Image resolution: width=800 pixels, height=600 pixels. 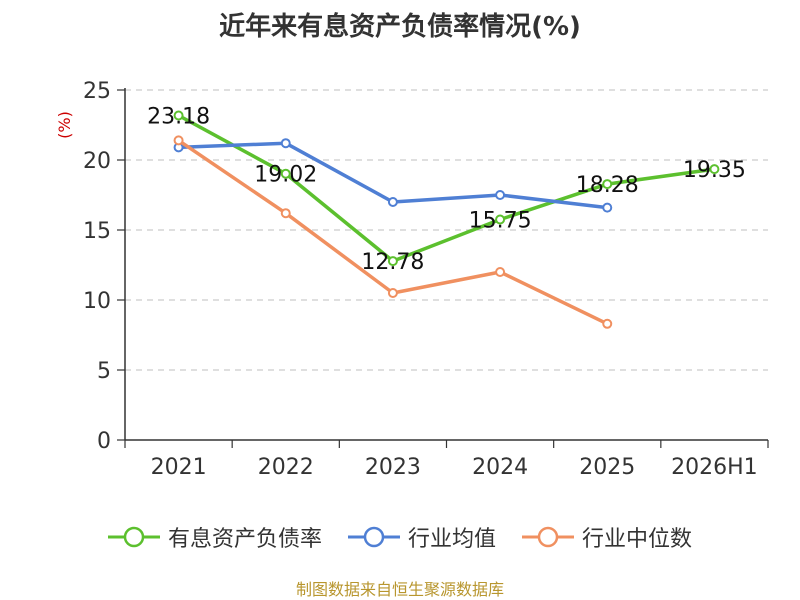 What do you see at coordinates (64, 125) in the screenshot?
I see `y-axis-title: (%)` at bounding box center [64, 125].